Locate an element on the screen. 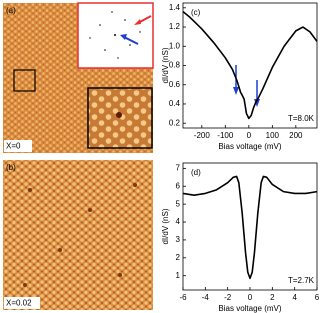  y-tick-label: 2 is located at coordinates (178, 257).